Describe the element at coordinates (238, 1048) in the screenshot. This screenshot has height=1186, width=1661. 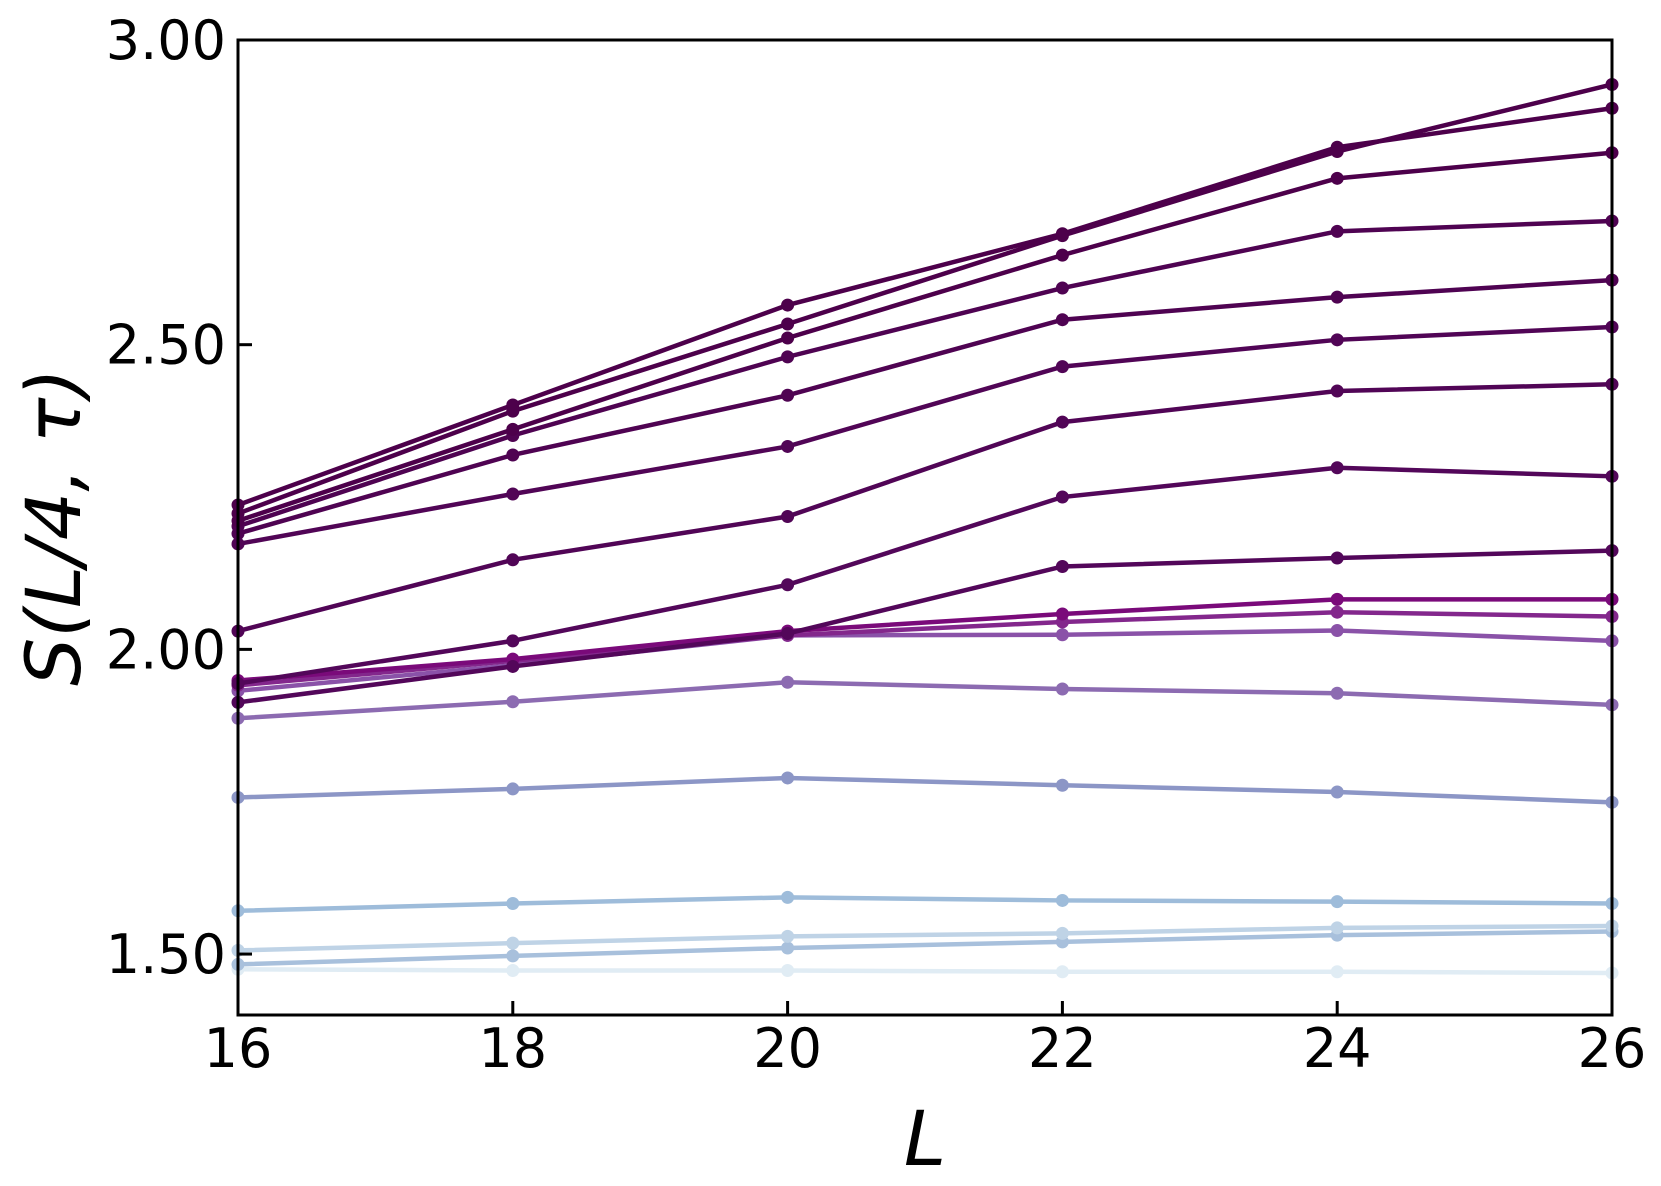
I see `x-tick-label: 16` at that location.